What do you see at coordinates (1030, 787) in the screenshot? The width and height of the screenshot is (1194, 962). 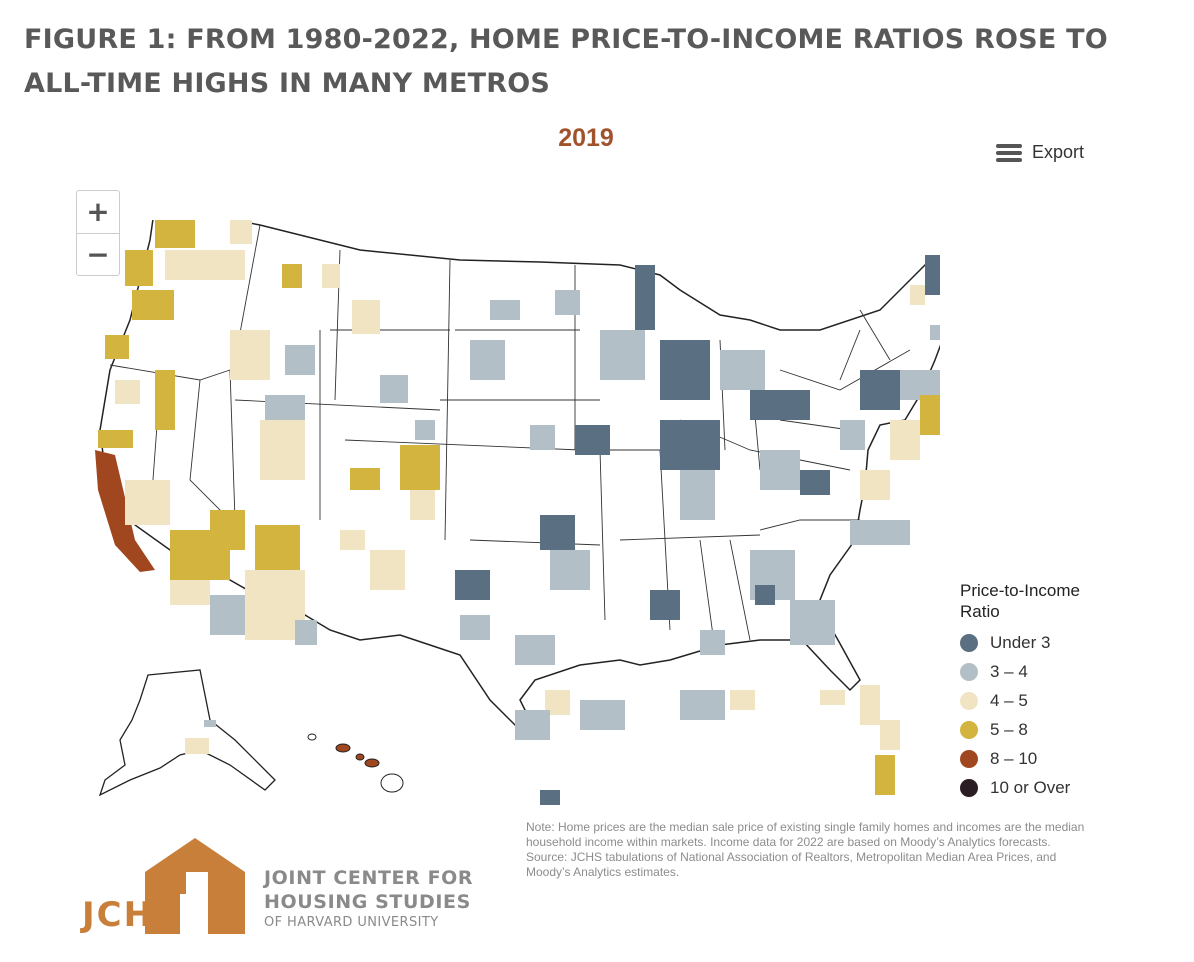 I see `legend-label: 10 or Over` at bounding box center [1030, 787].